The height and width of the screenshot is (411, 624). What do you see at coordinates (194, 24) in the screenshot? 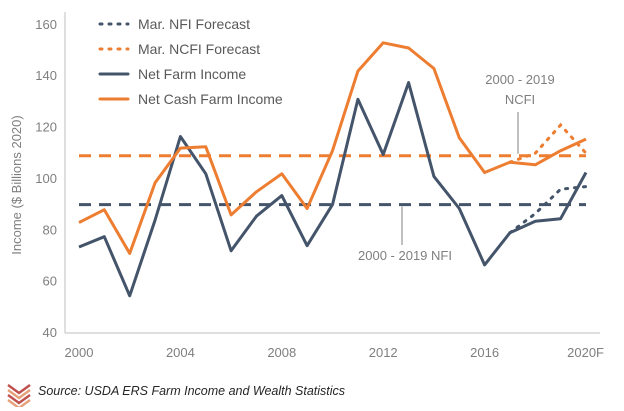
I see `legend-label: Mar. NFI Forecast` at bounding box center [194, 24].